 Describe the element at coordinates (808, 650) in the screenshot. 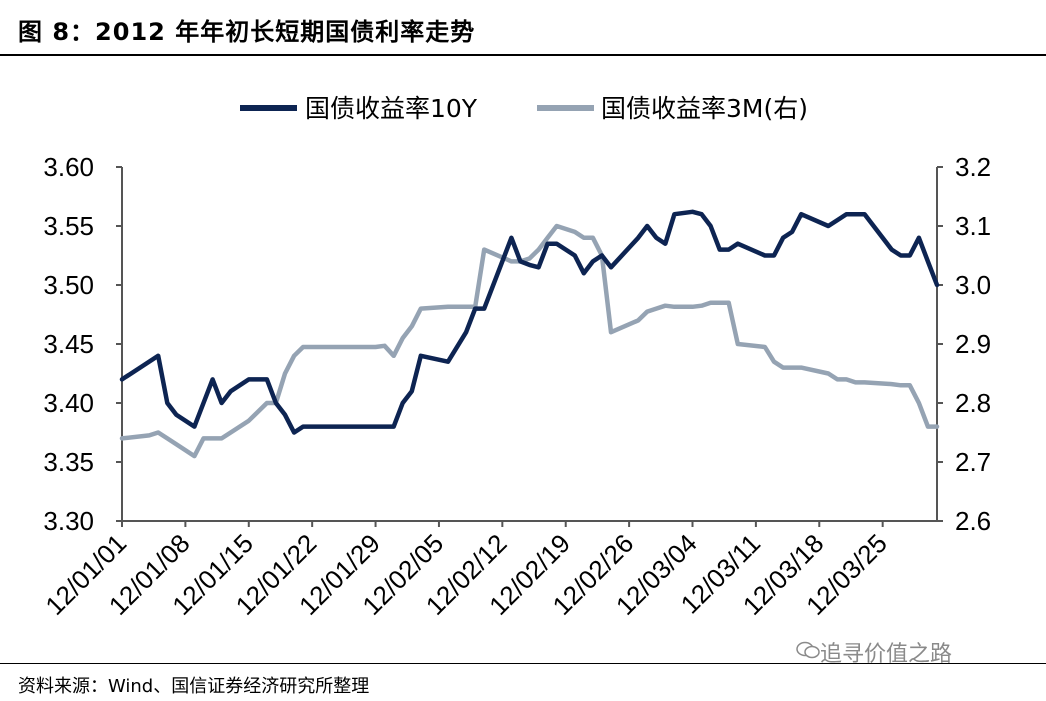

I see `wechat-icon` at that location.